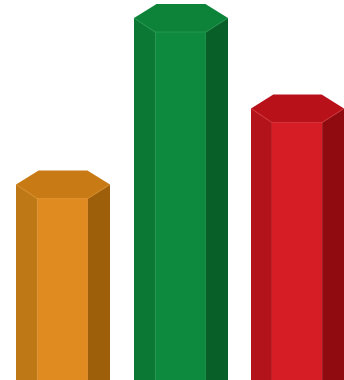  Describe the element at coordinates (181, 25) in the screenshot. I see `bar-2-cap-edge` at that location.